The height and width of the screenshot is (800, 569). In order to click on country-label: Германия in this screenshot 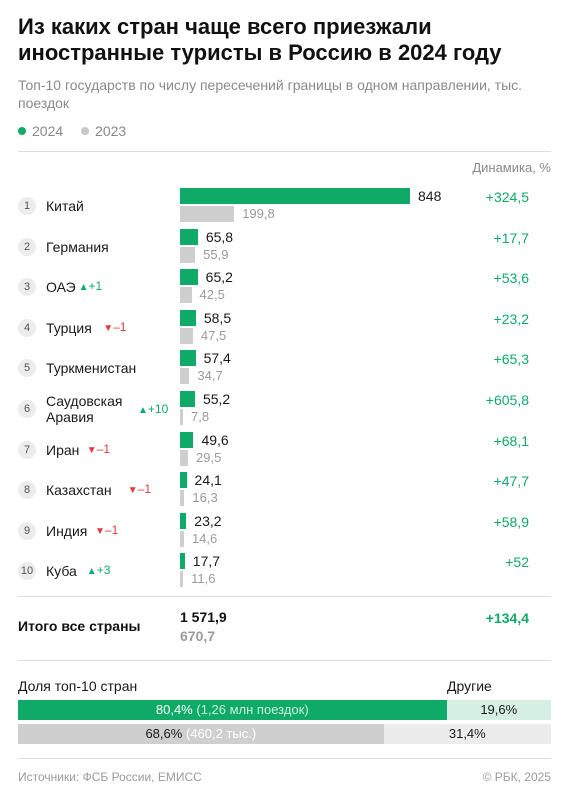, I will do `click(77, 247)`.